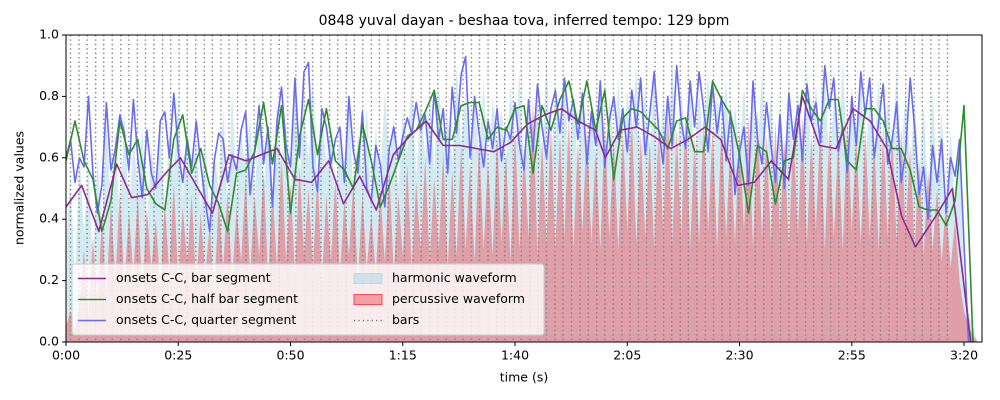  I want to click on legend-label: onsets C-C, bar segment, so click(193, 277).